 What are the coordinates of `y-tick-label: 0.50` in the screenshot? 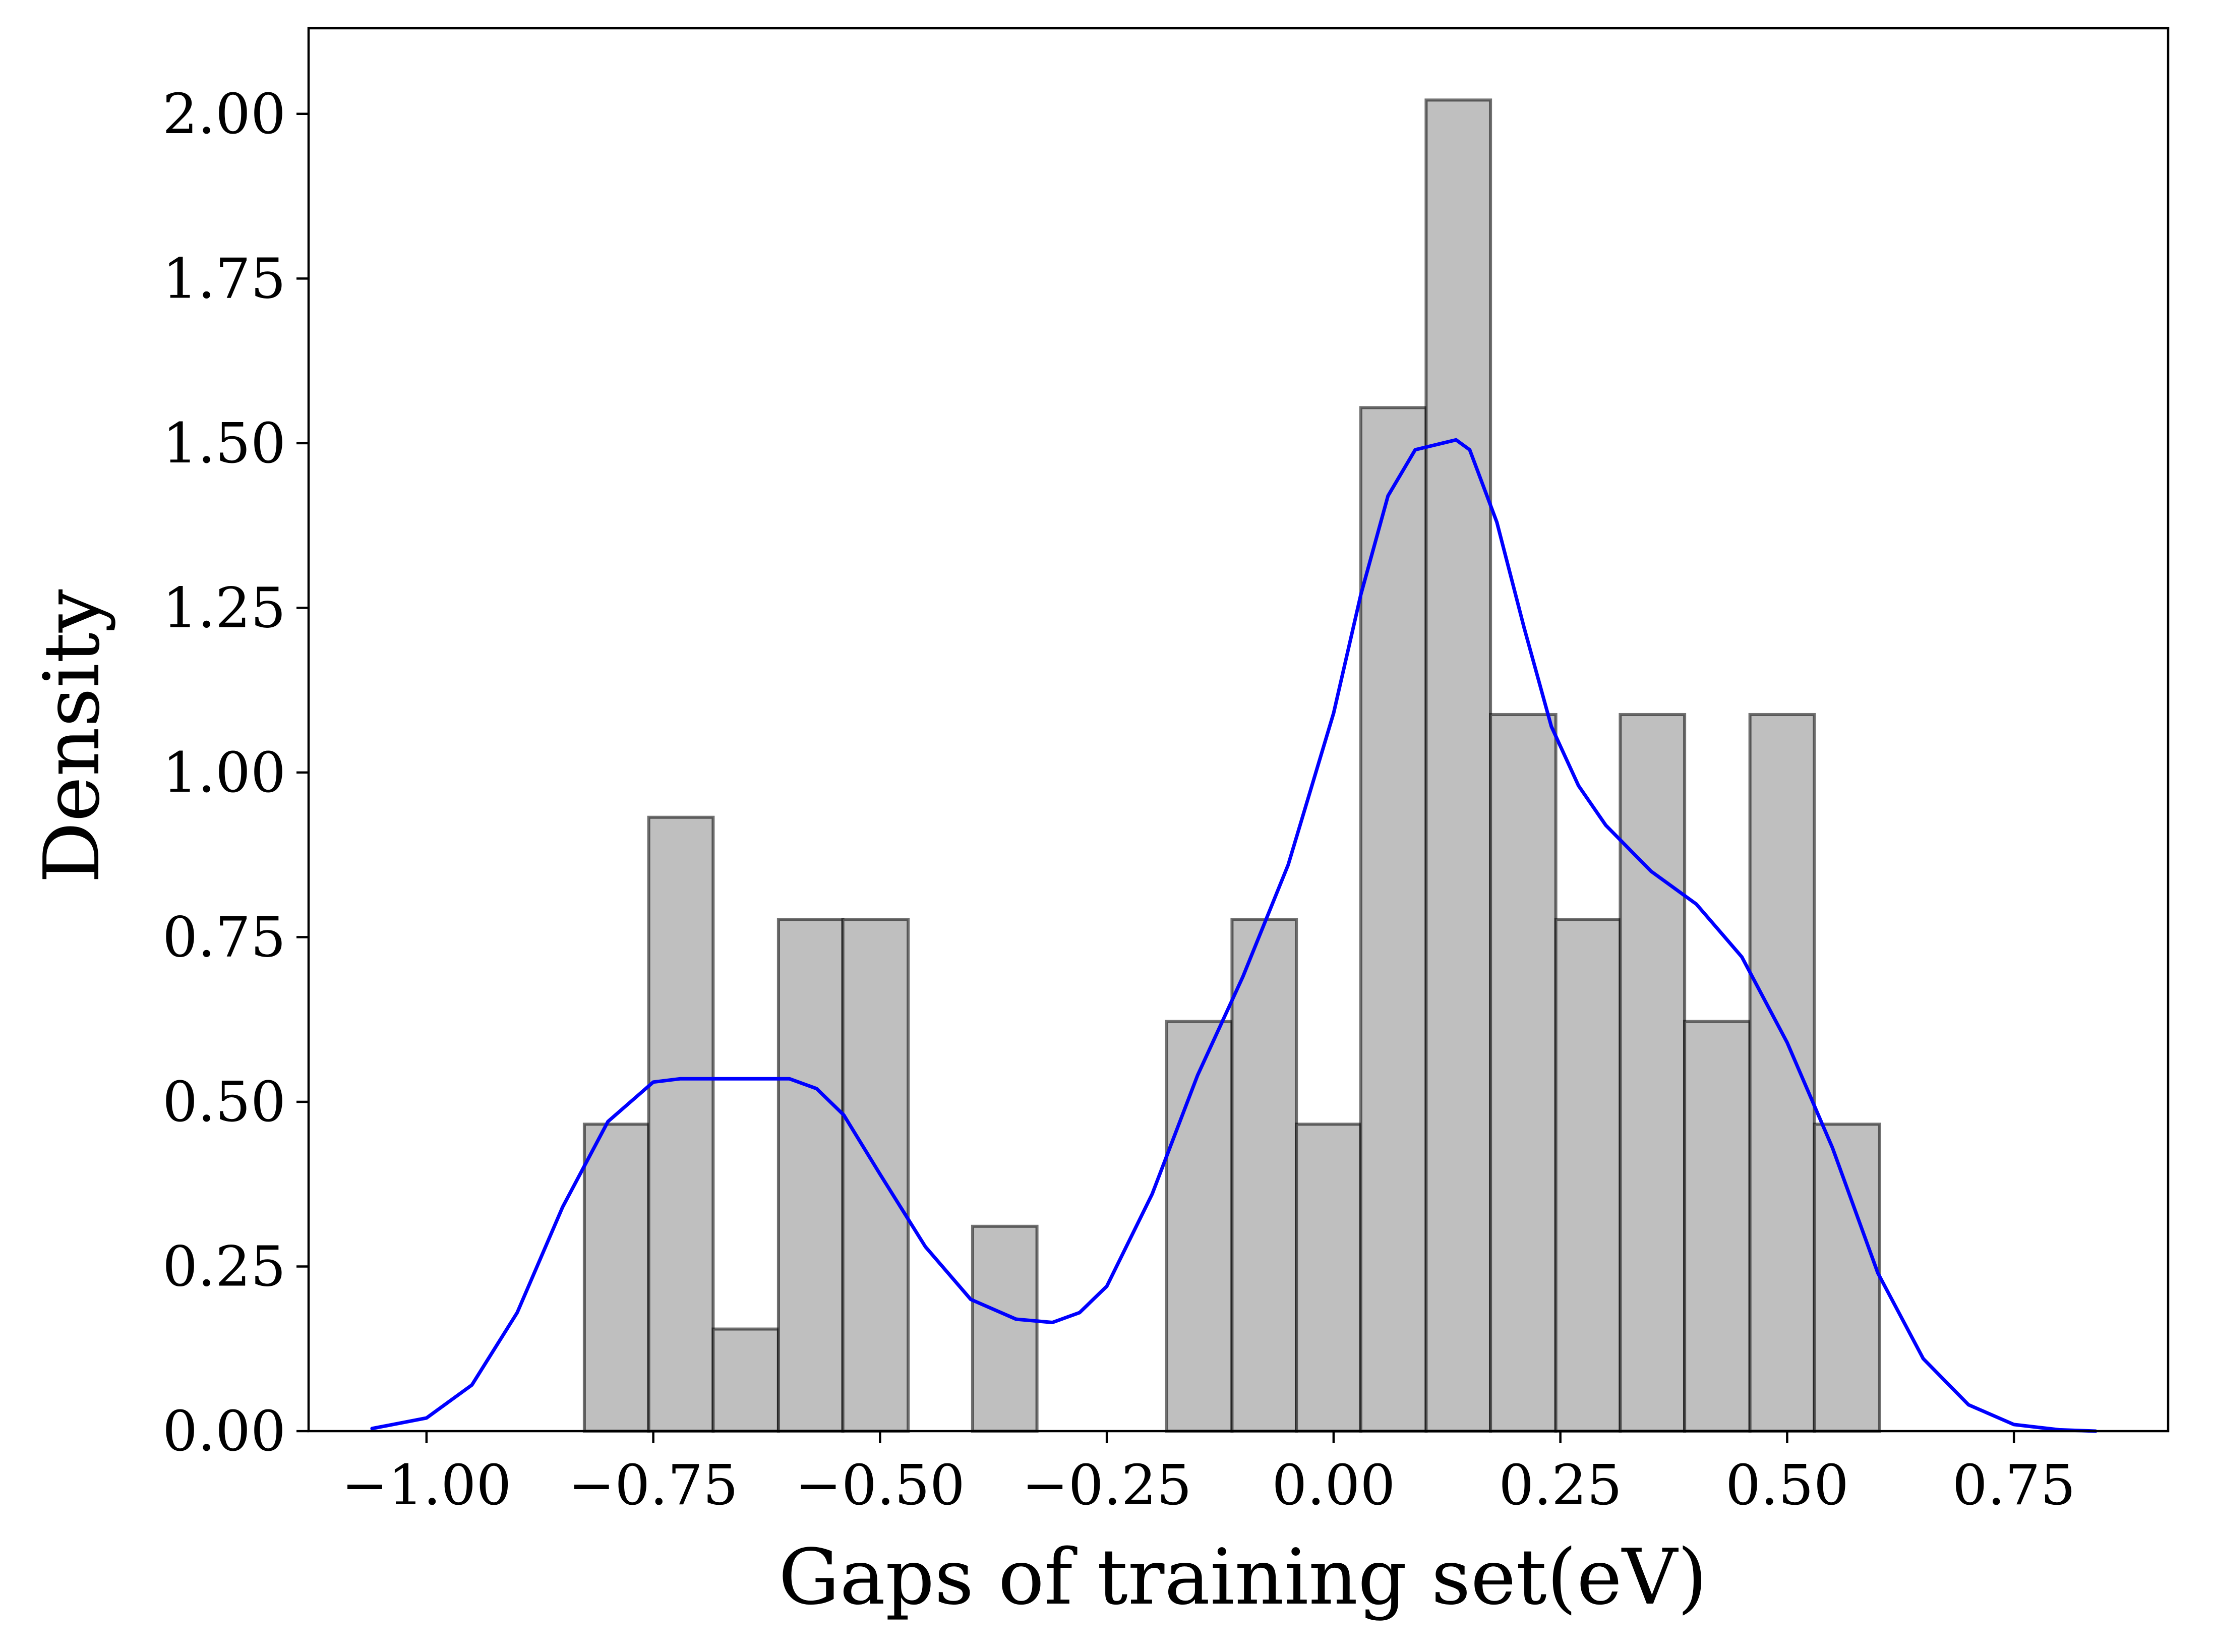 It's located at (224, 1102).